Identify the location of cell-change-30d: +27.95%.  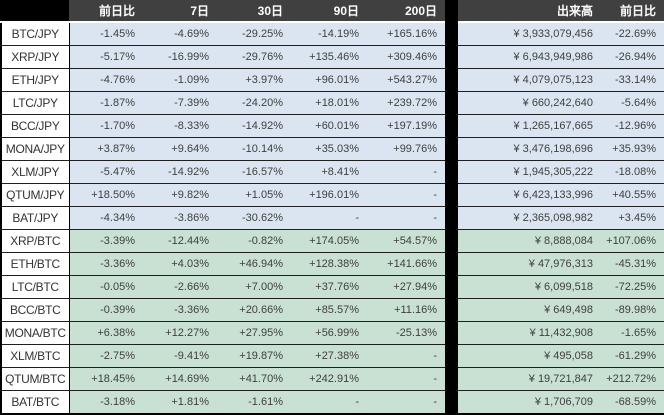
(254, 333).